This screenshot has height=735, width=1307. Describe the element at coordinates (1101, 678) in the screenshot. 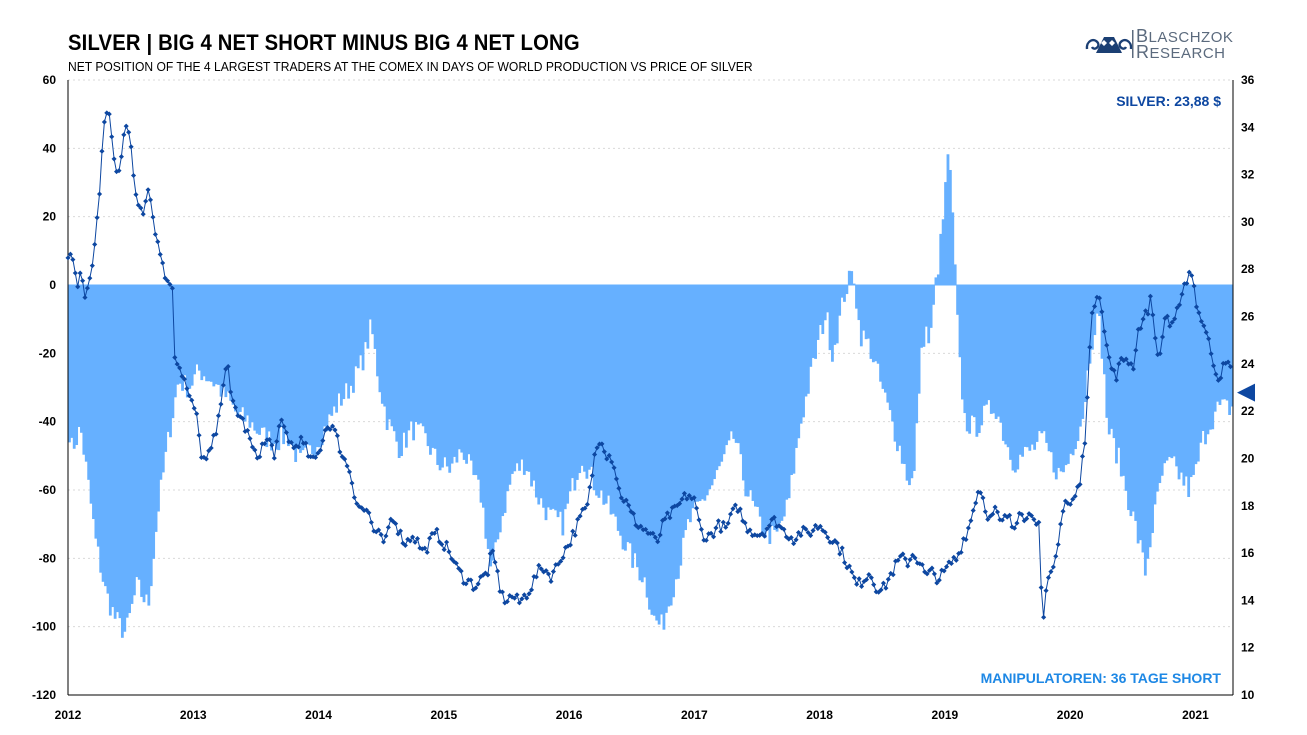

I see `manipulatoren-label: MANIPULATOREN: 36 TAGE SHORT` at that location.